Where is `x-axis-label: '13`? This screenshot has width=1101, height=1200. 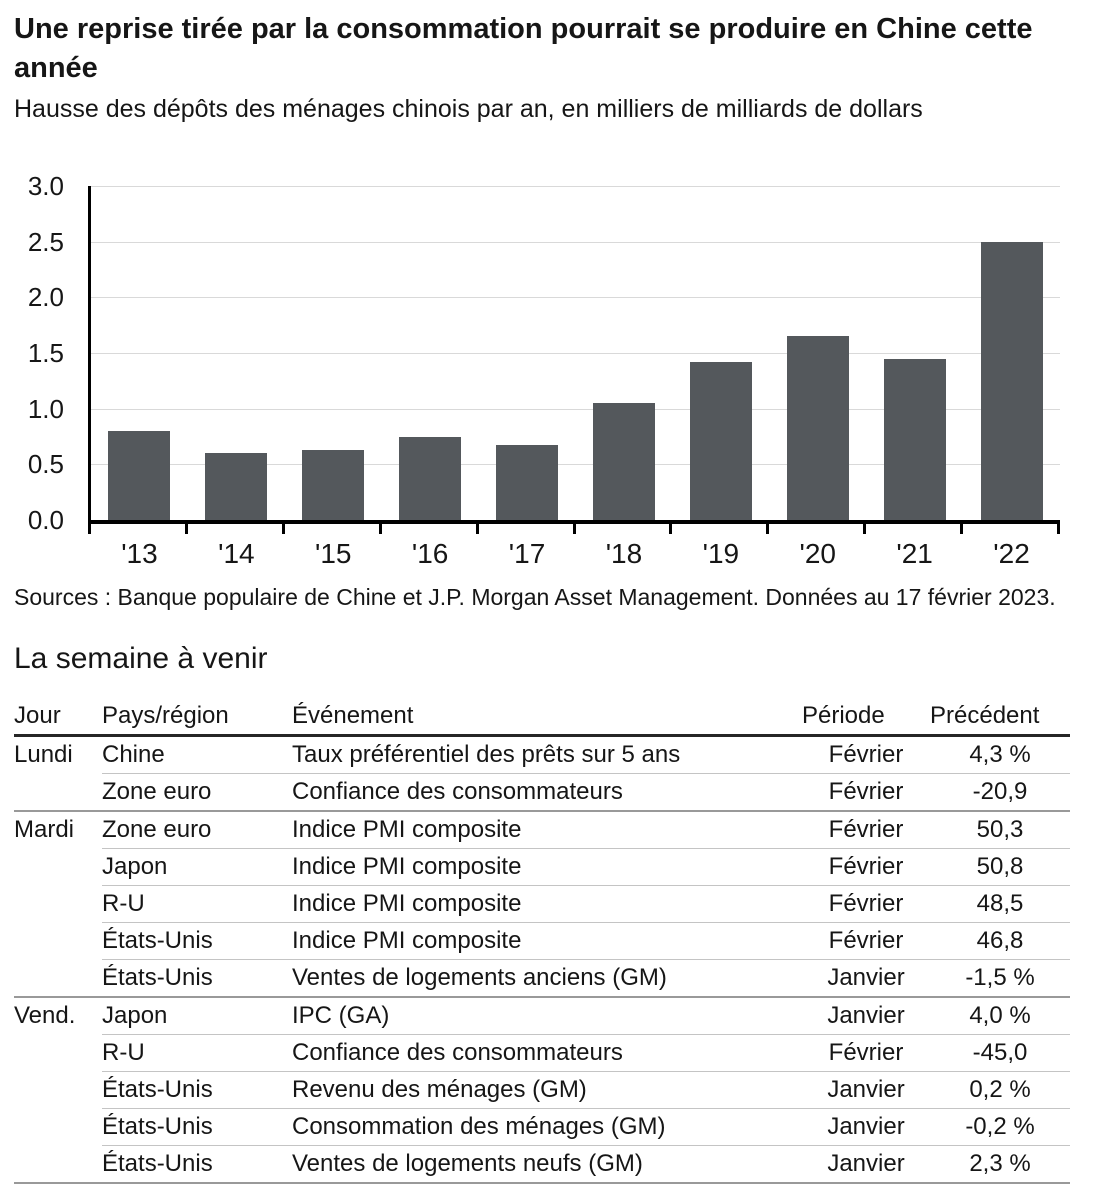 x-axis-label: '13 is located at coordinates (139, 553).